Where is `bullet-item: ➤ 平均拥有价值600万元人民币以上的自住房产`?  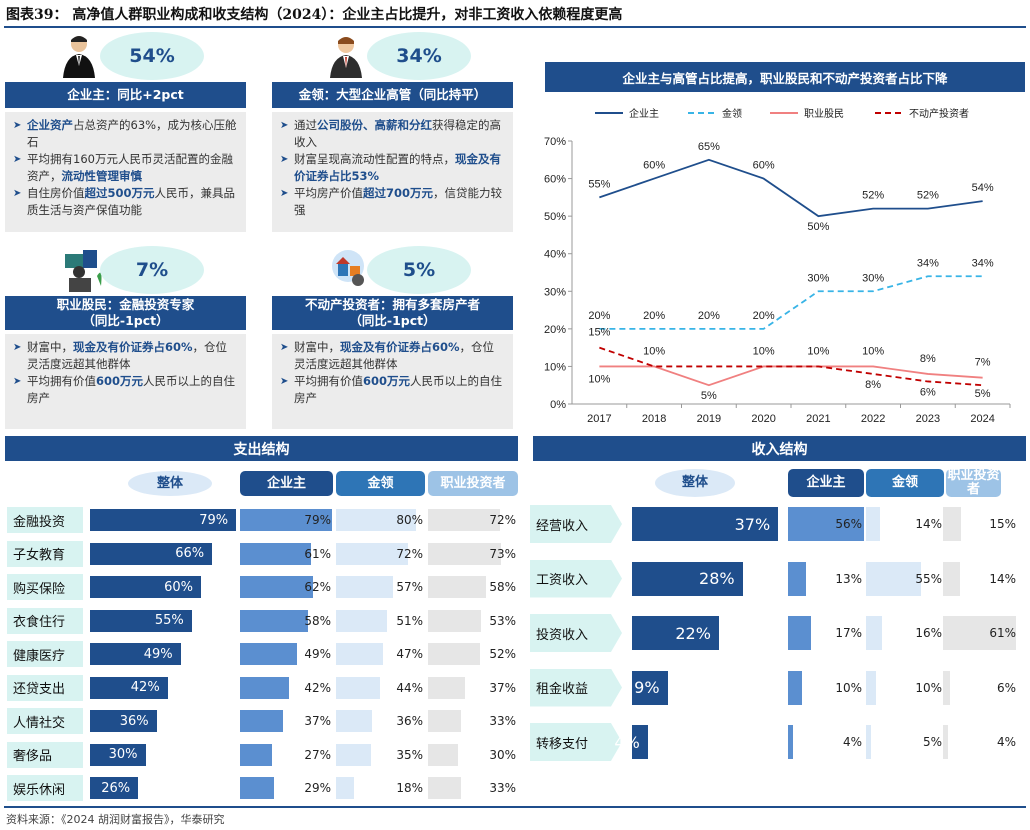 bullet-item: ➤ 平均拥有价值600万元人民币以上的自住房产 is located at coordinates (125, 390).